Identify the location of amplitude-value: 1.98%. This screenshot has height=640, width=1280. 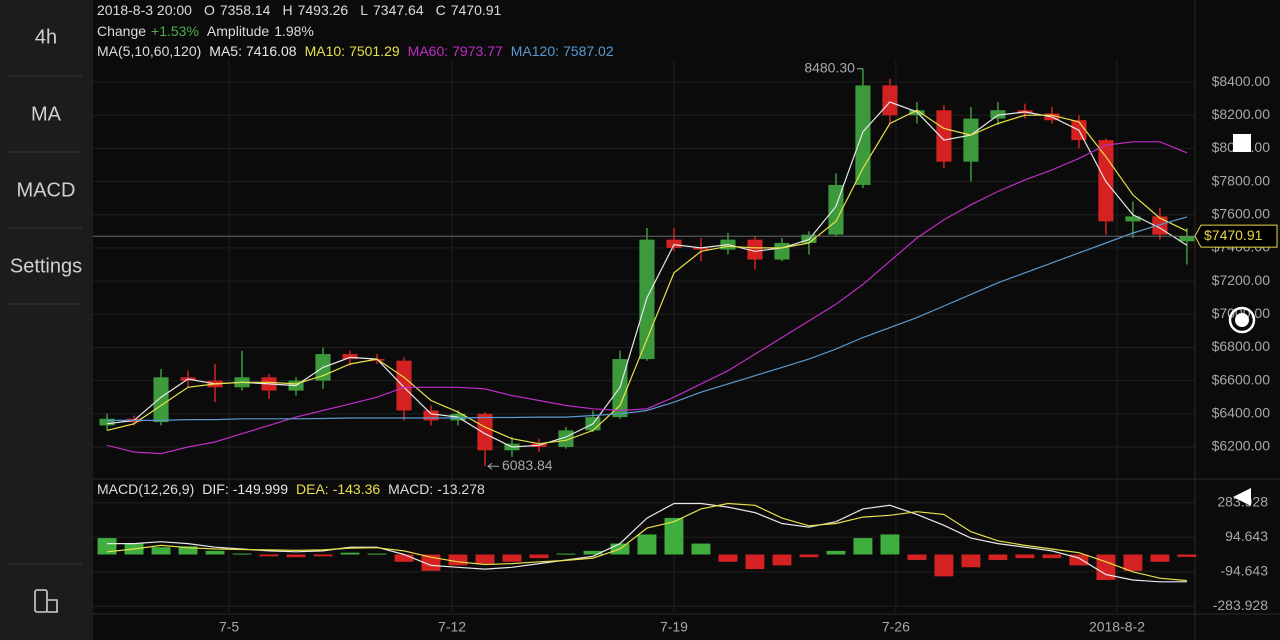
(294, 31).